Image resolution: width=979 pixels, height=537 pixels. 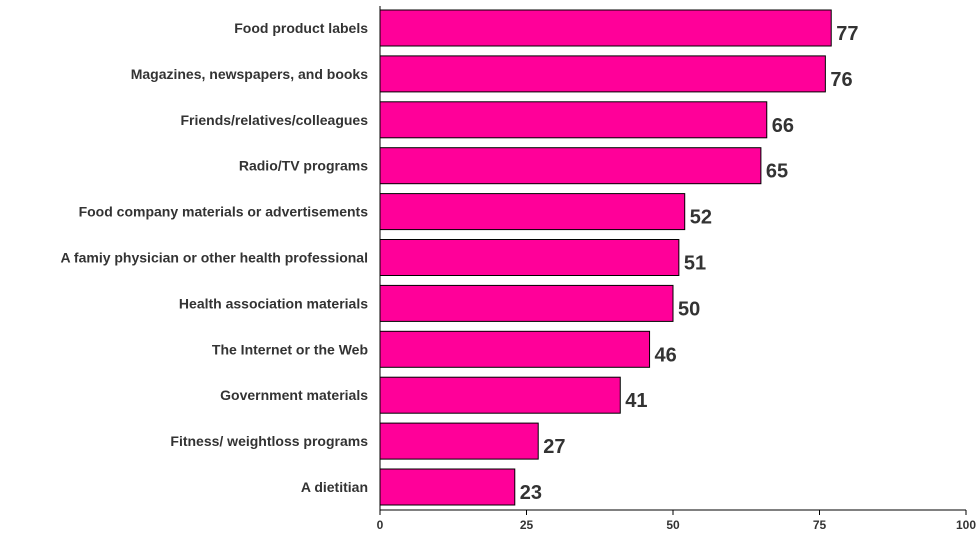 What do you see at coordinates (274, 120) in the screenshot?
I see `category-label: Friends/relatives/colleagues` at bounding box center [274, 120].